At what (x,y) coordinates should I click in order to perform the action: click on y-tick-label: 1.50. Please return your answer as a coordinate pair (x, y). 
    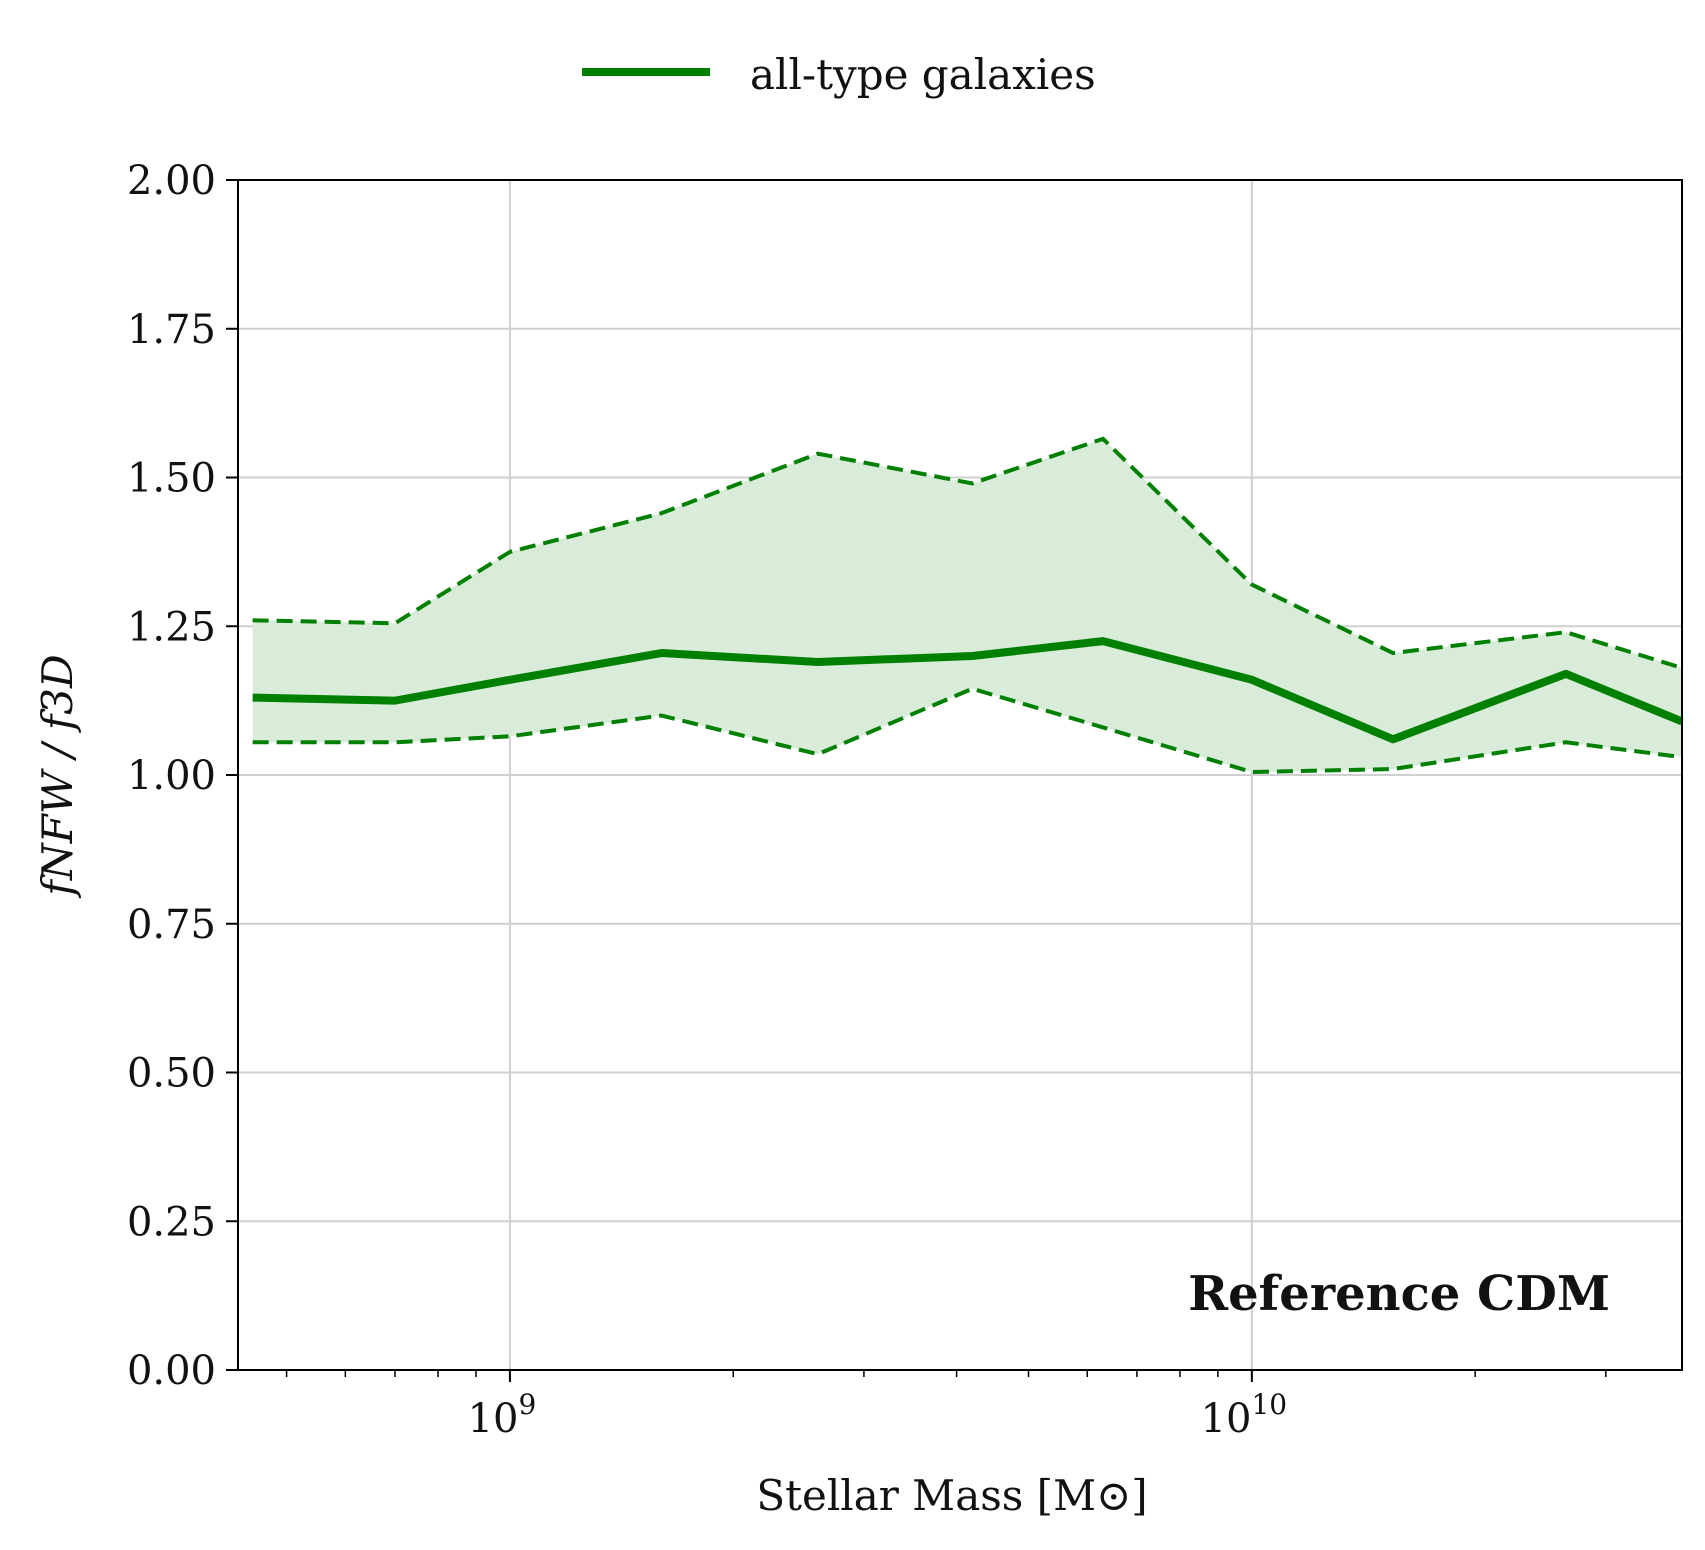
    Looking at the image, I should click on (171, 479).